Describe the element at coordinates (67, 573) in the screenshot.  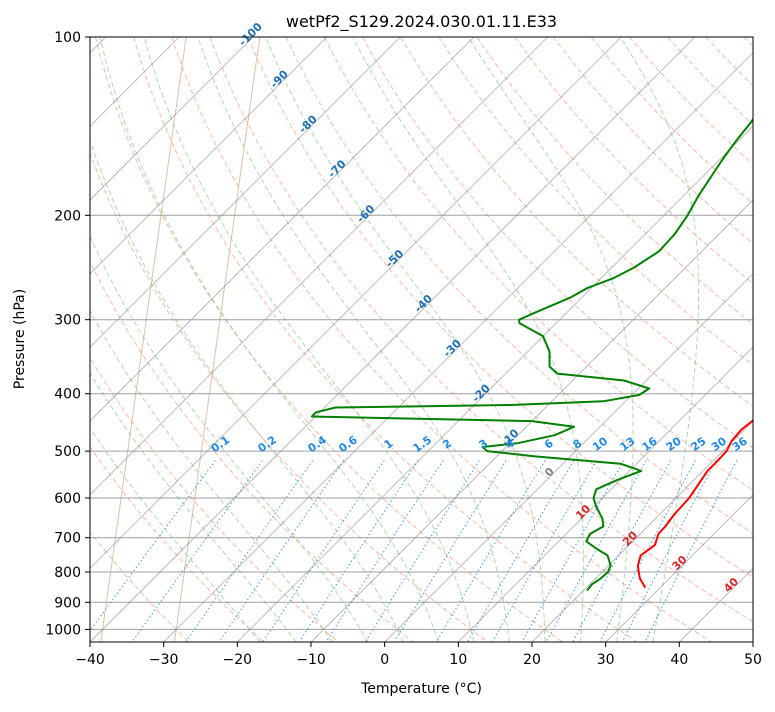
I see `y-tick-label: 800` at that location.